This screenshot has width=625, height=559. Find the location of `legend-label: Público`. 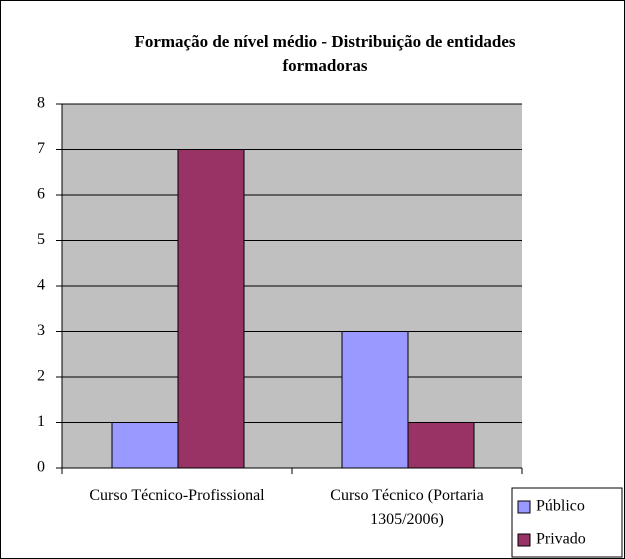

legend-label: Público is located at coordinates (560, 506).